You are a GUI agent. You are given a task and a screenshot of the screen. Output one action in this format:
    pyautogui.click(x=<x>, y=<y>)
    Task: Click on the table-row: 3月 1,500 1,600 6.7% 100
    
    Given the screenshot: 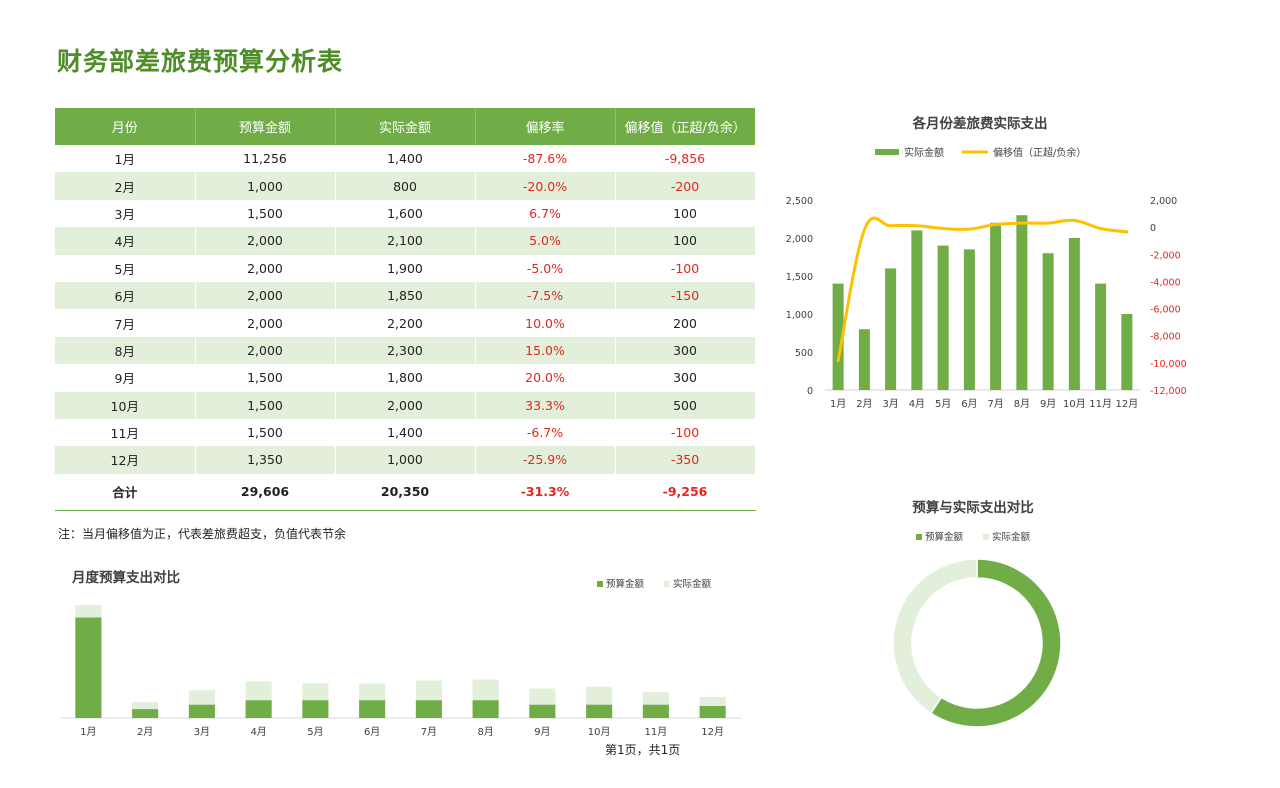 What is the action you would take?
    pyautogui.click(x=405, y=213)
    